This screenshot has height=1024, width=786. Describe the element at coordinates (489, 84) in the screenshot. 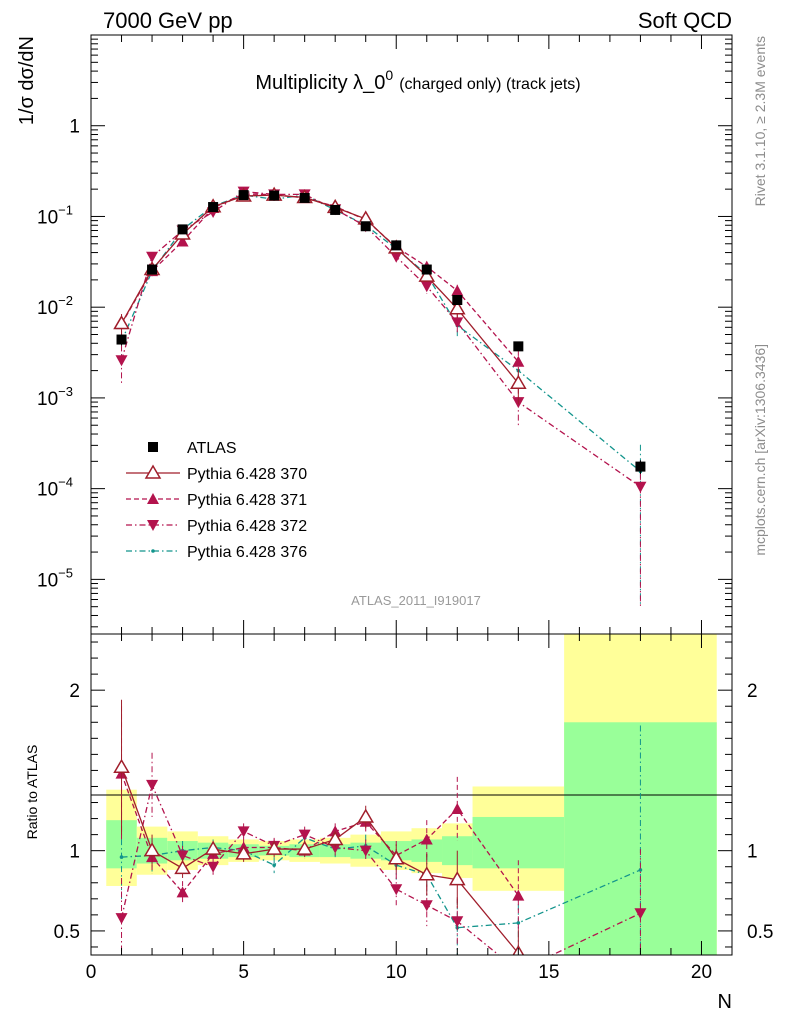

I see `chart-title-suffix: (charged only) (track jets)` at that location.